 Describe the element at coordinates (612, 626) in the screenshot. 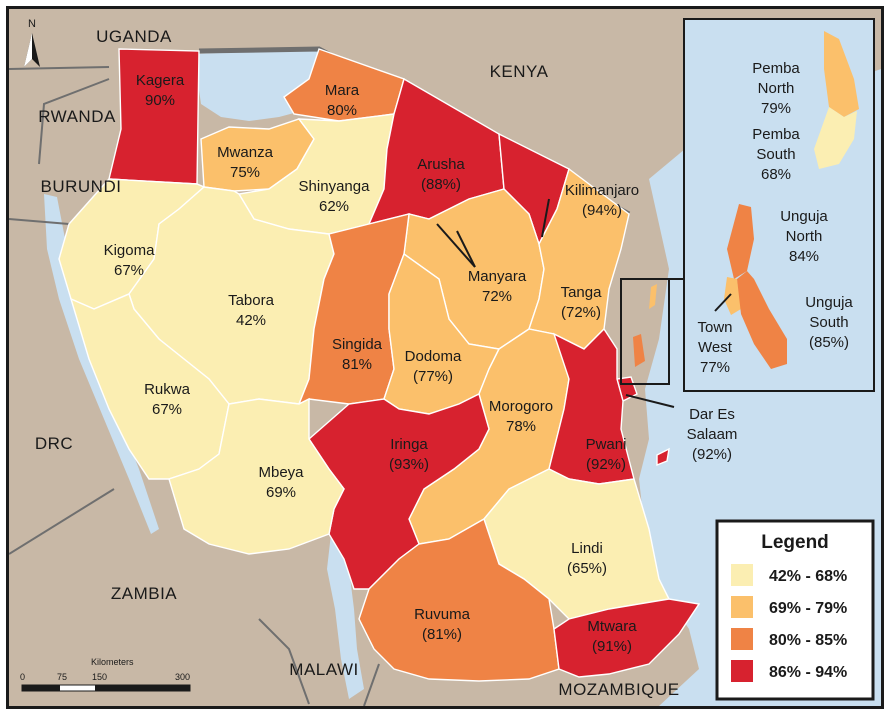

I see `label-mtwara-name: Mtwara` at that location.